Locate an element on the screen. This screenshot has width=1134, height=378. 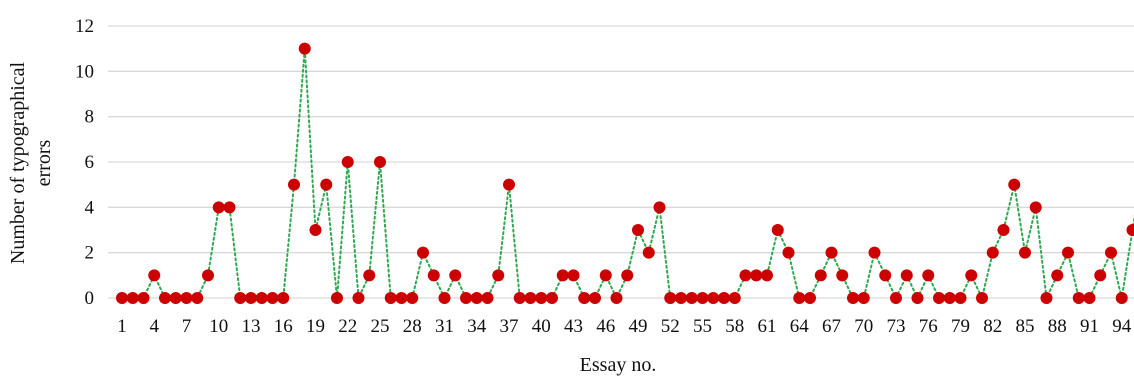
x-tick-label: 46 is located at coordinates (605, 326).